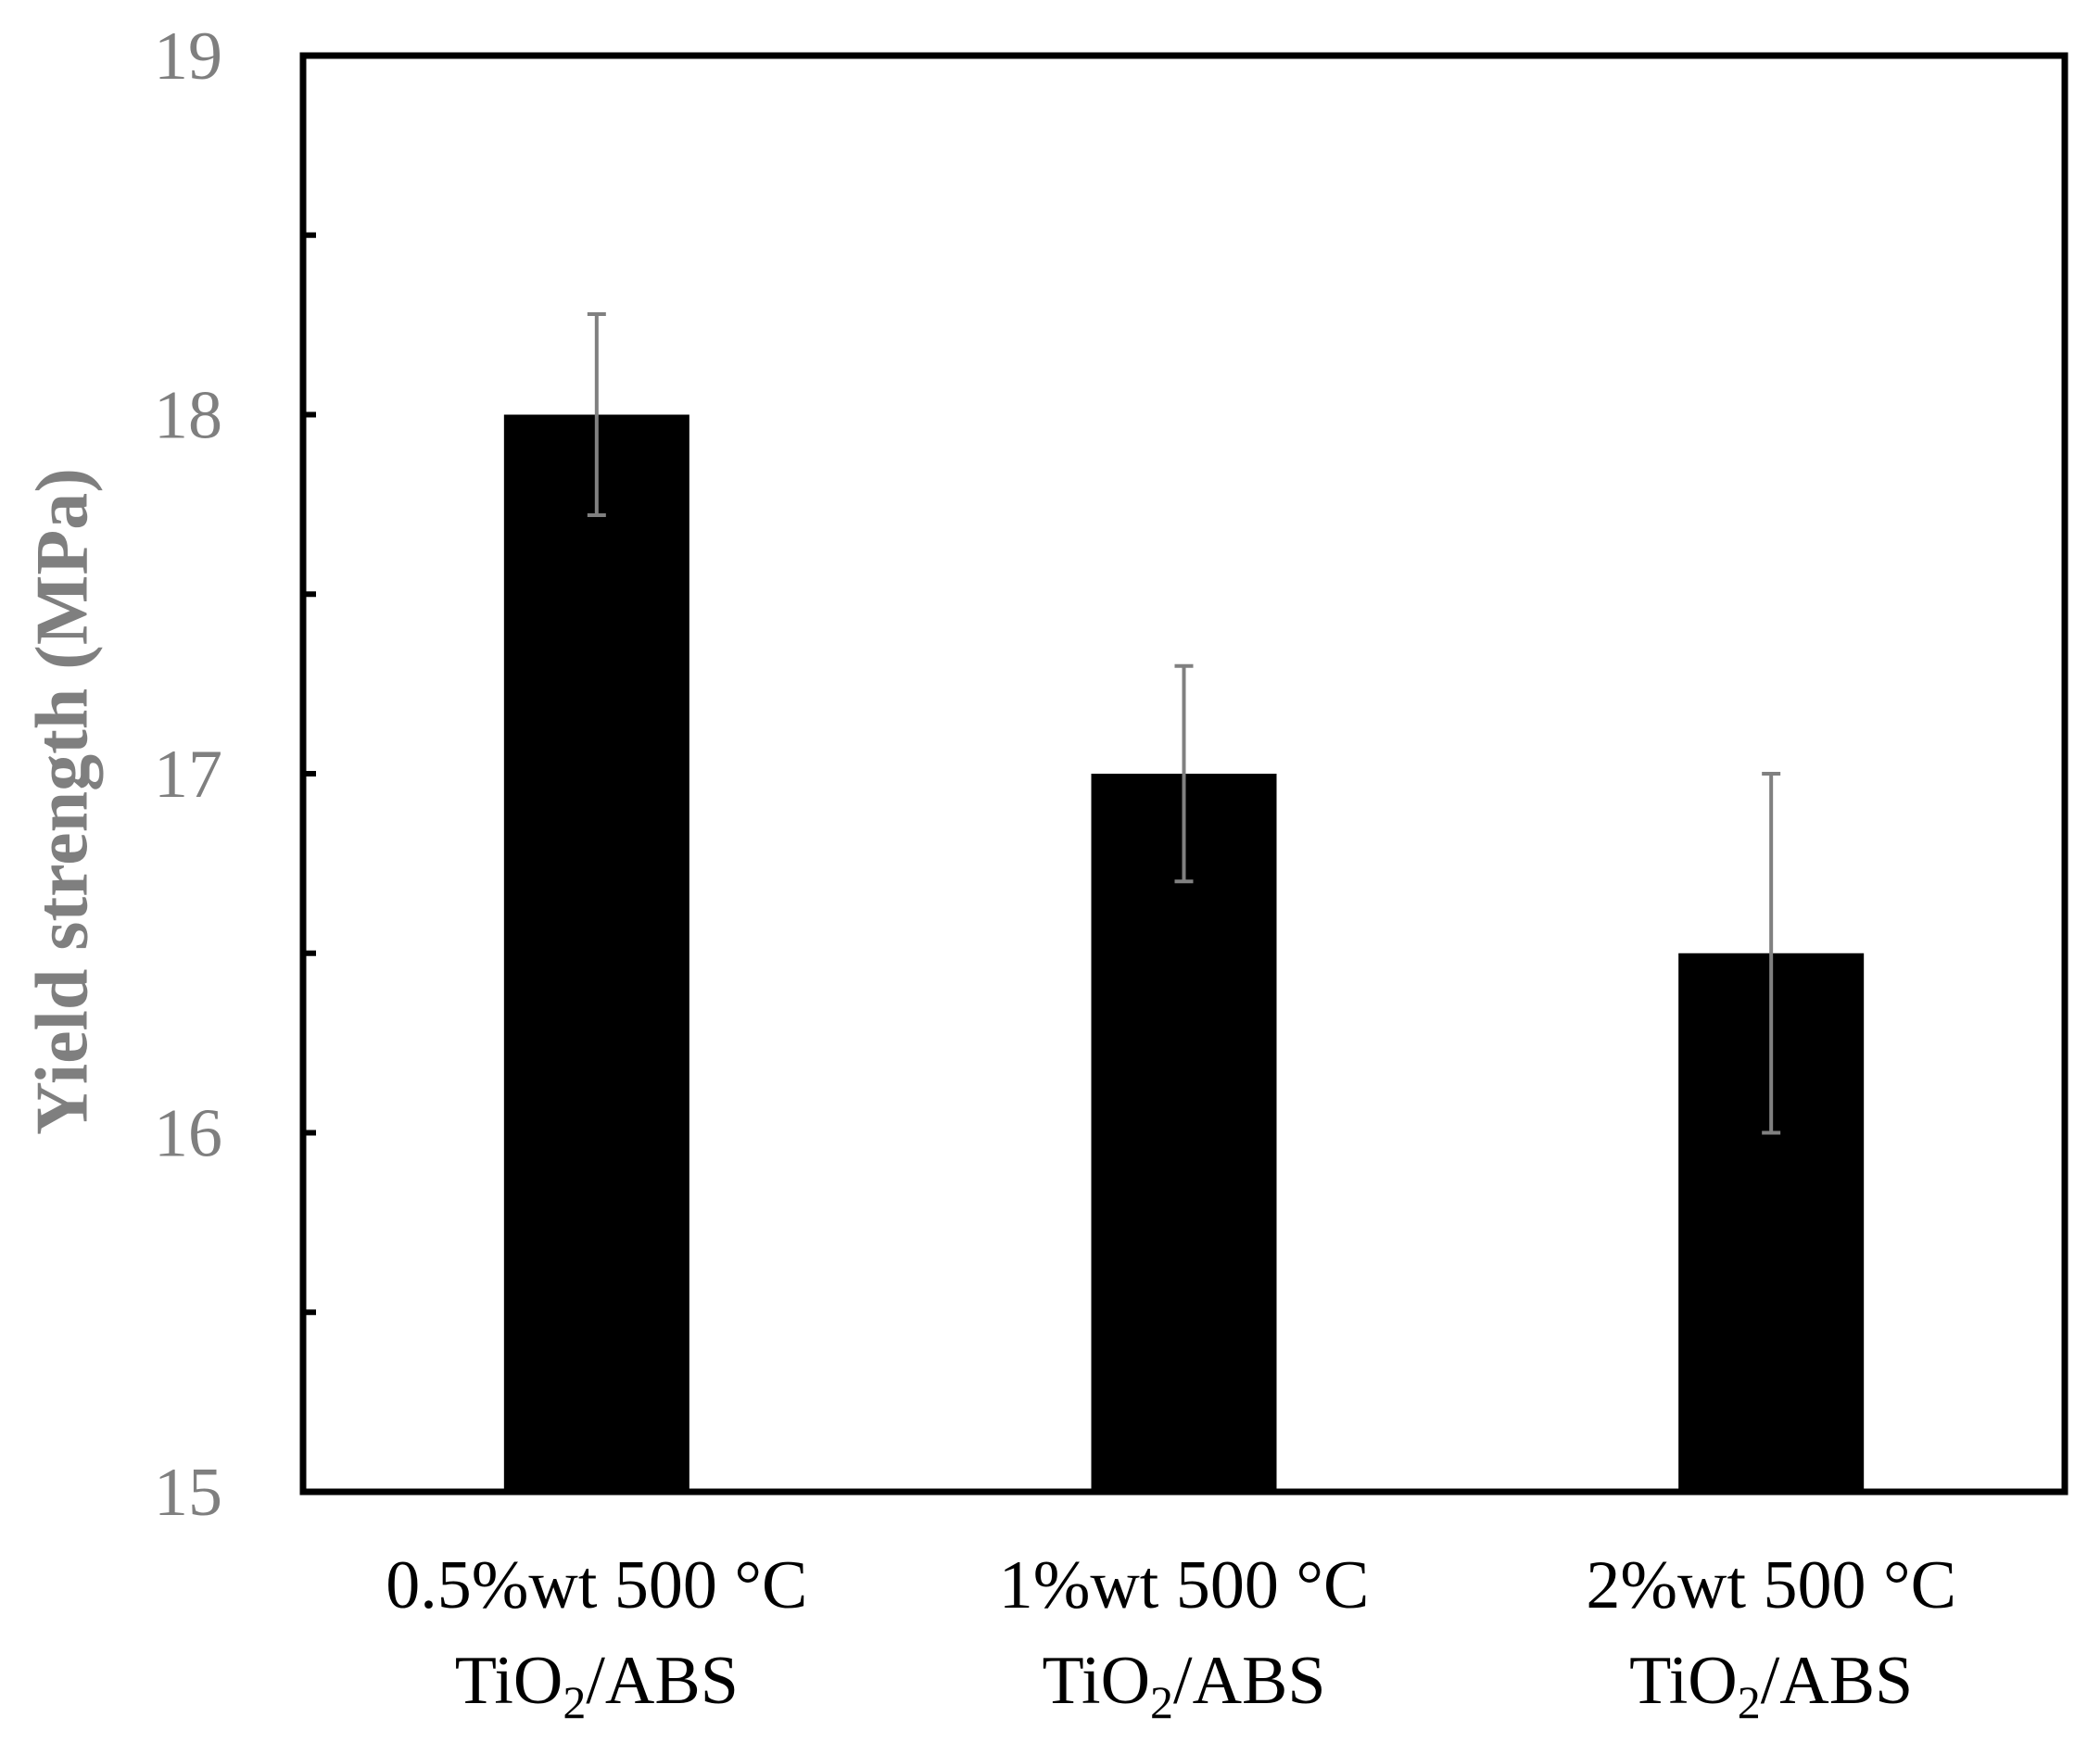 Image resolution: width=2100 pixels, height=1742 pixels. Describe the element at coordinates (62, 801) in the screenshot. I see `y-axis-title: Yield strength (MPa)` at that location.